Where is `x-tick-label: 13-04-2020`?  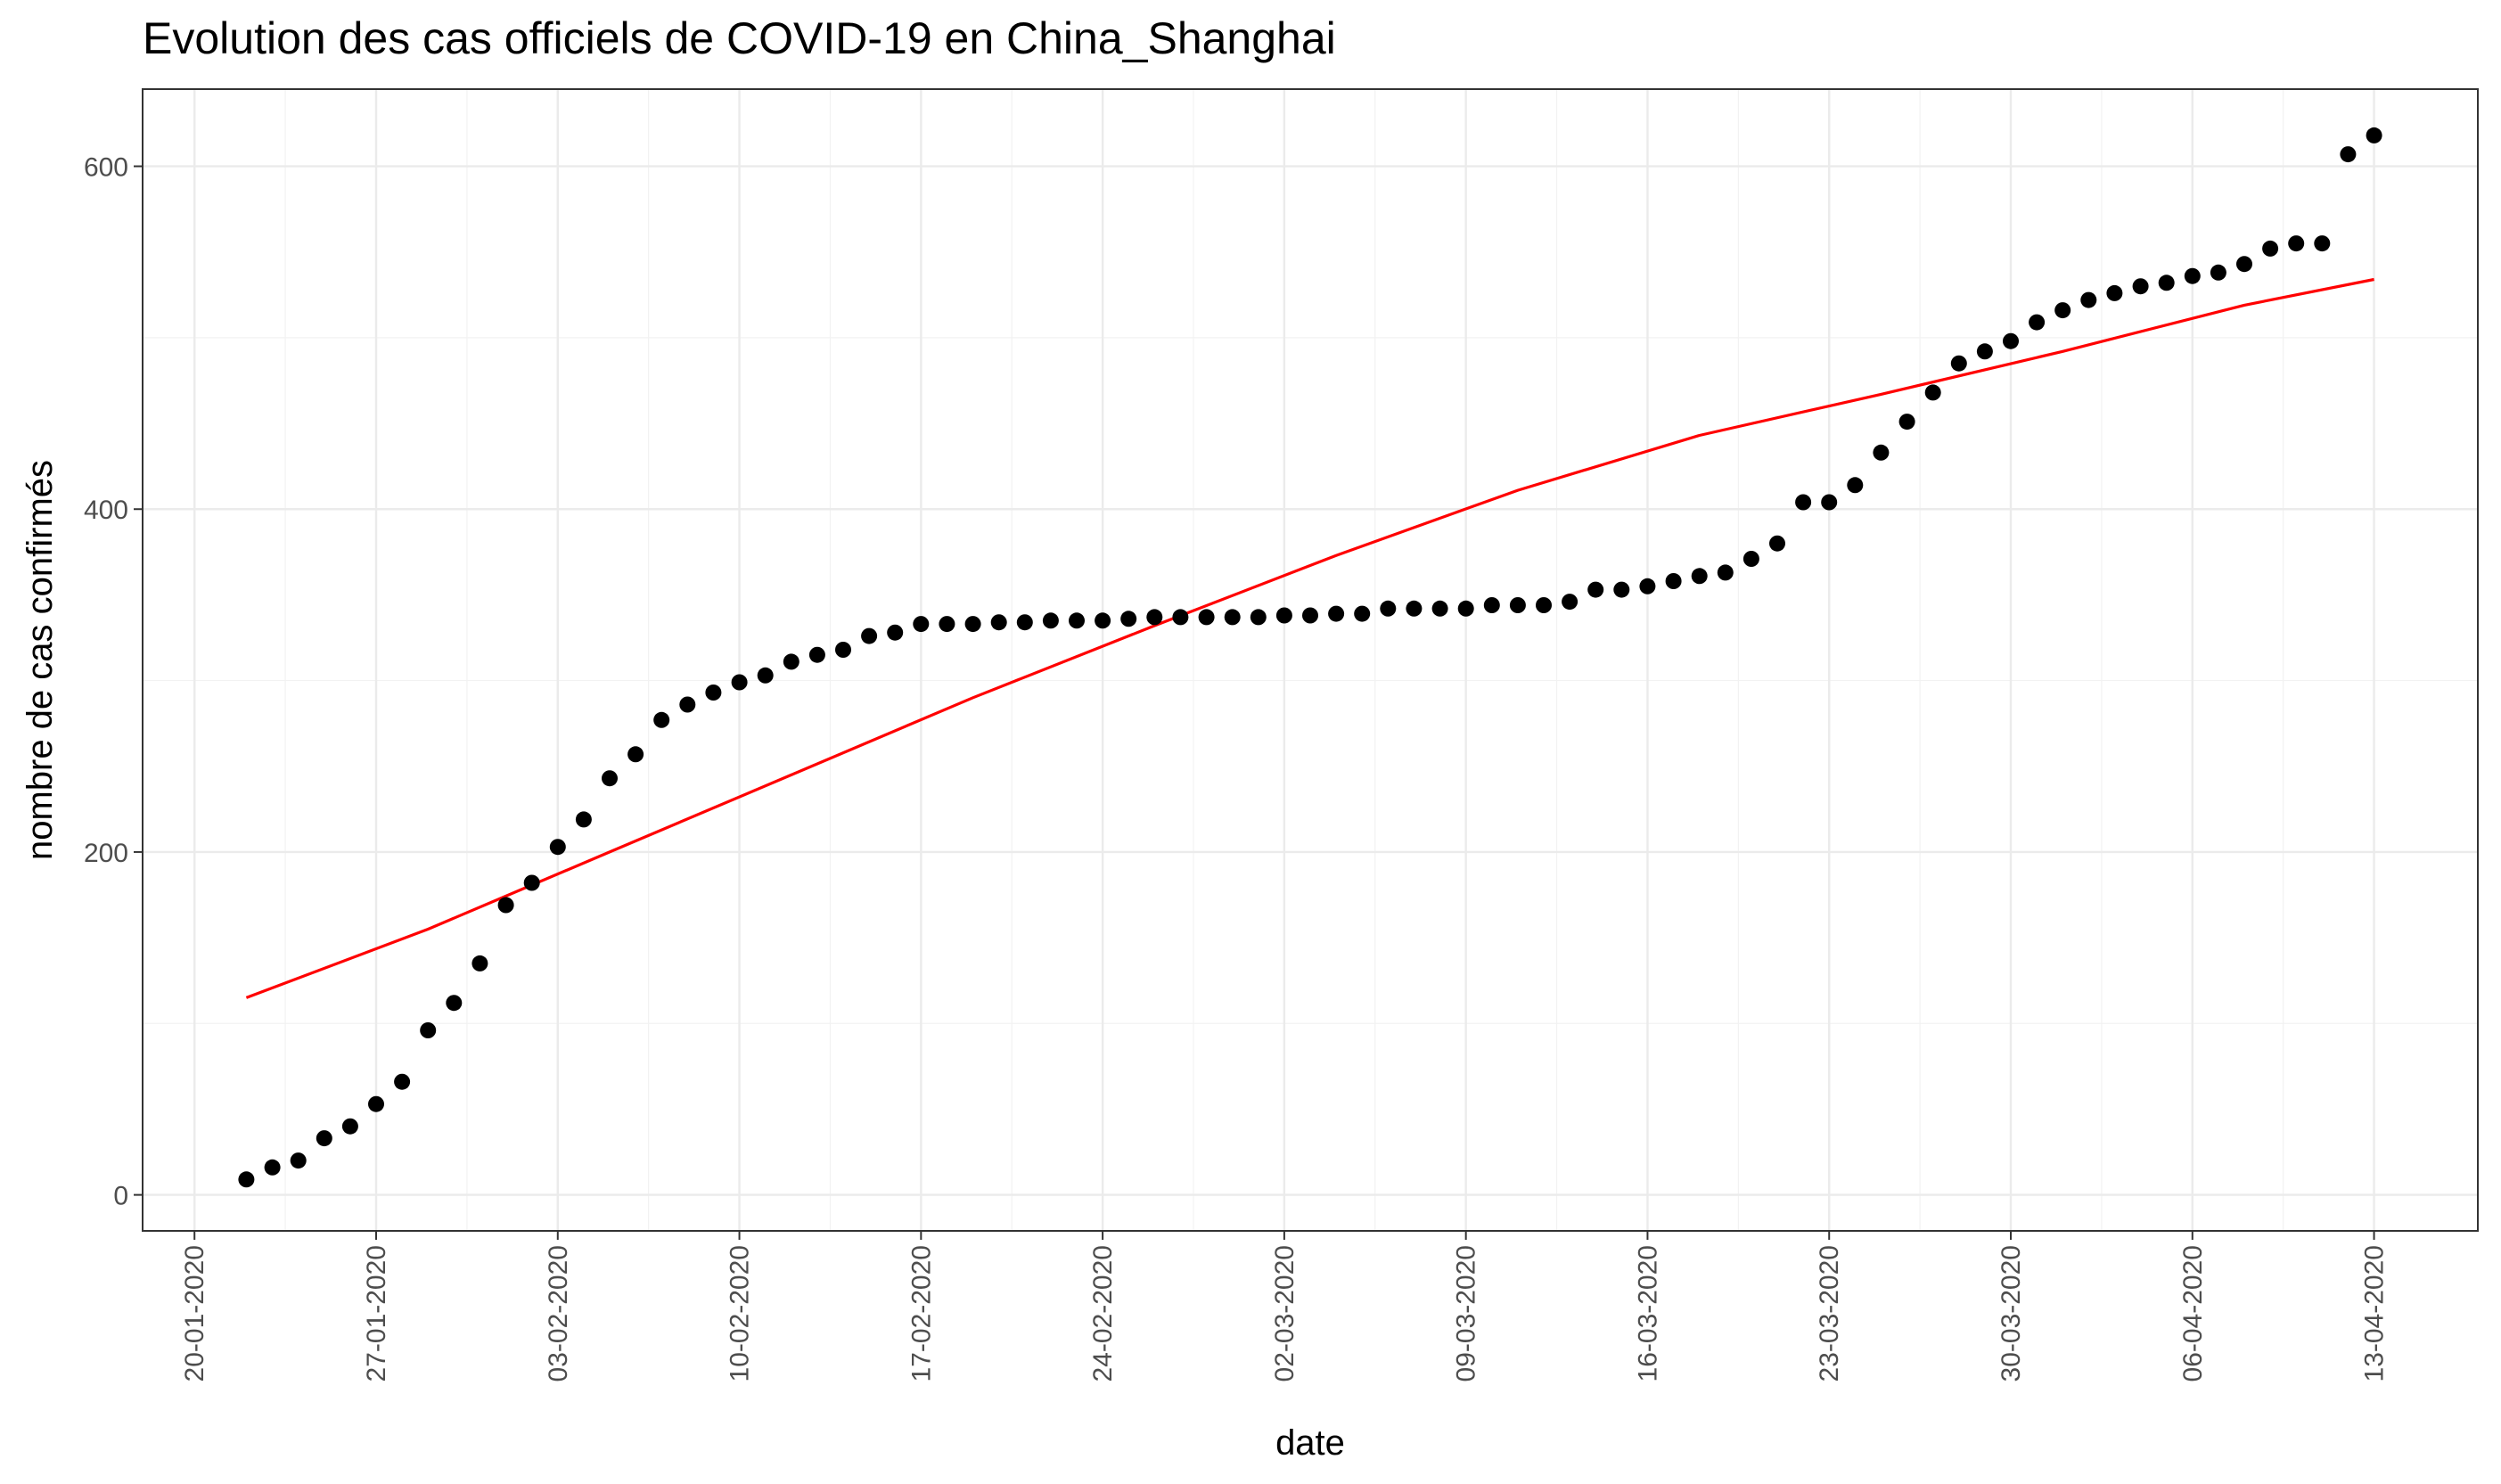 x-tick-label: 13-04-2020 is located at coordinates (2375, 1313).